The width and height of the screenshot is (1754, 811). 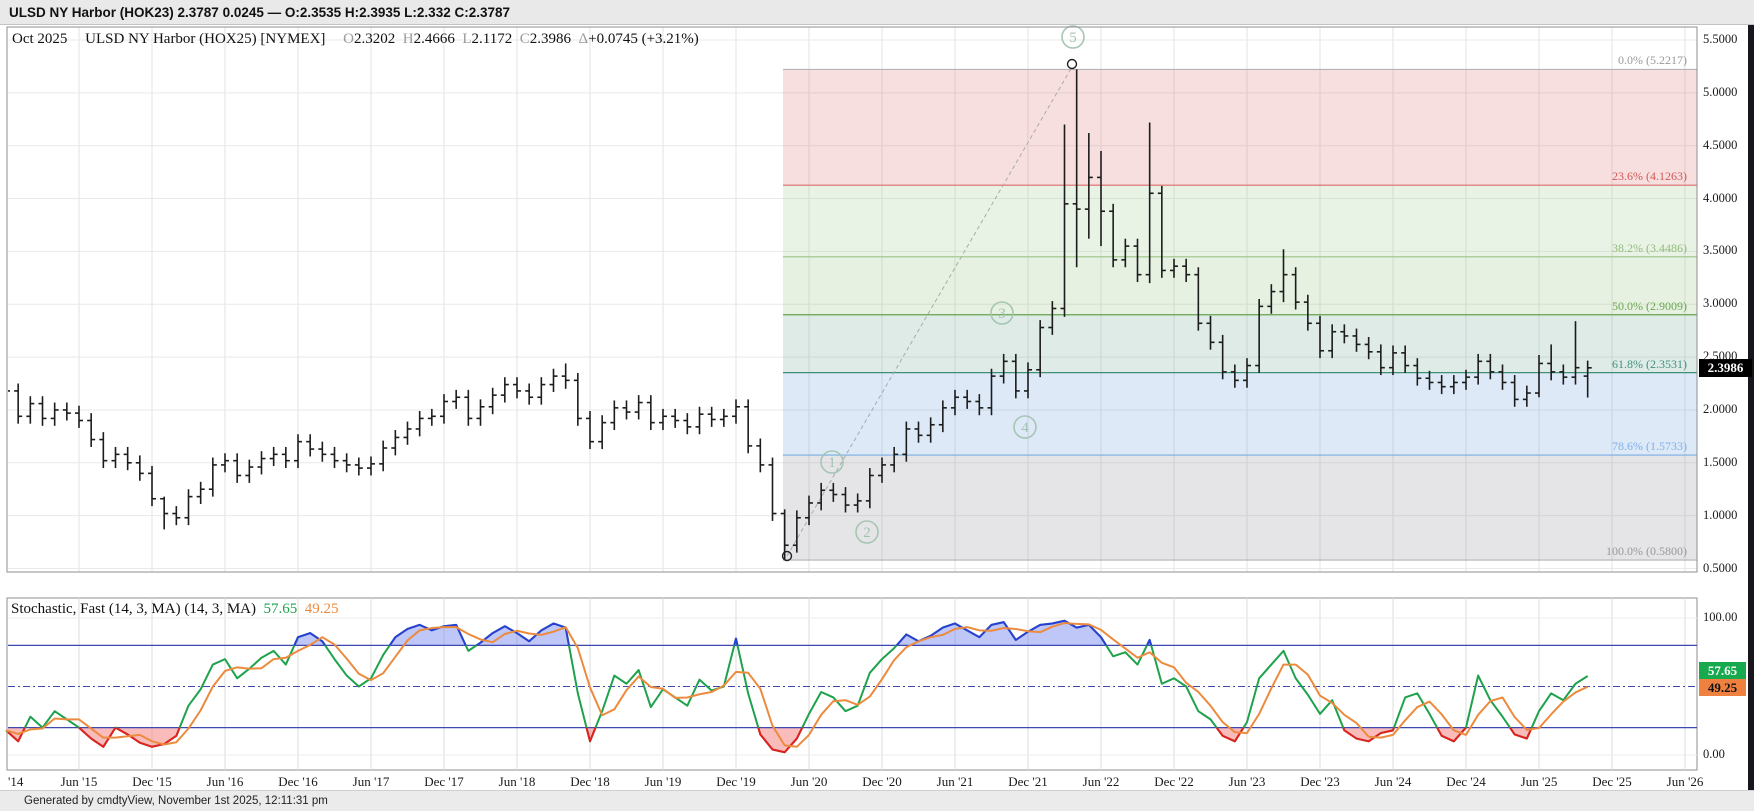 What do you see at coordinates (467, 39) in the screenshot?
I see `low-label: L` at bounding box center [467, 39].